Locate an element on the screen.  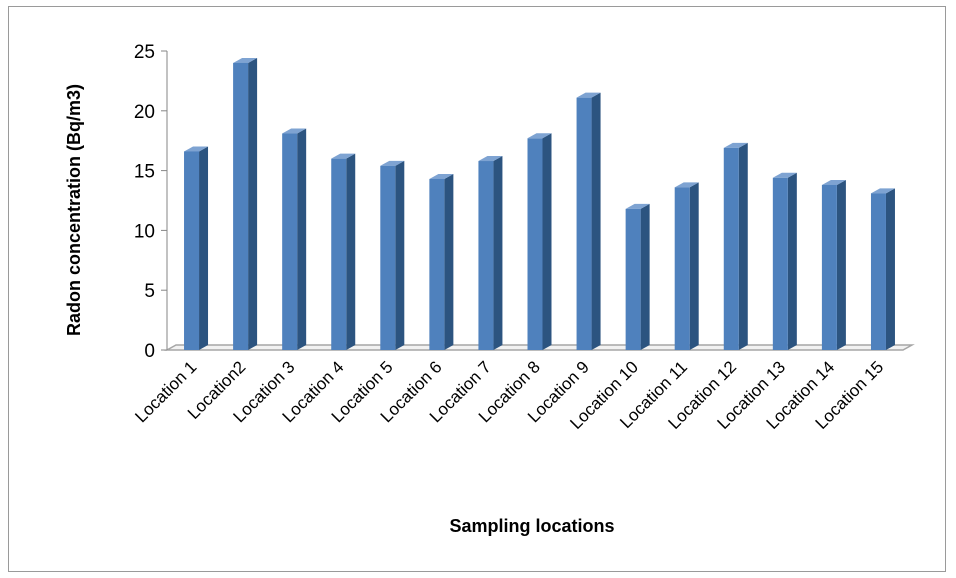
y-tick-label: 10 is located at coordinates (144, 231).